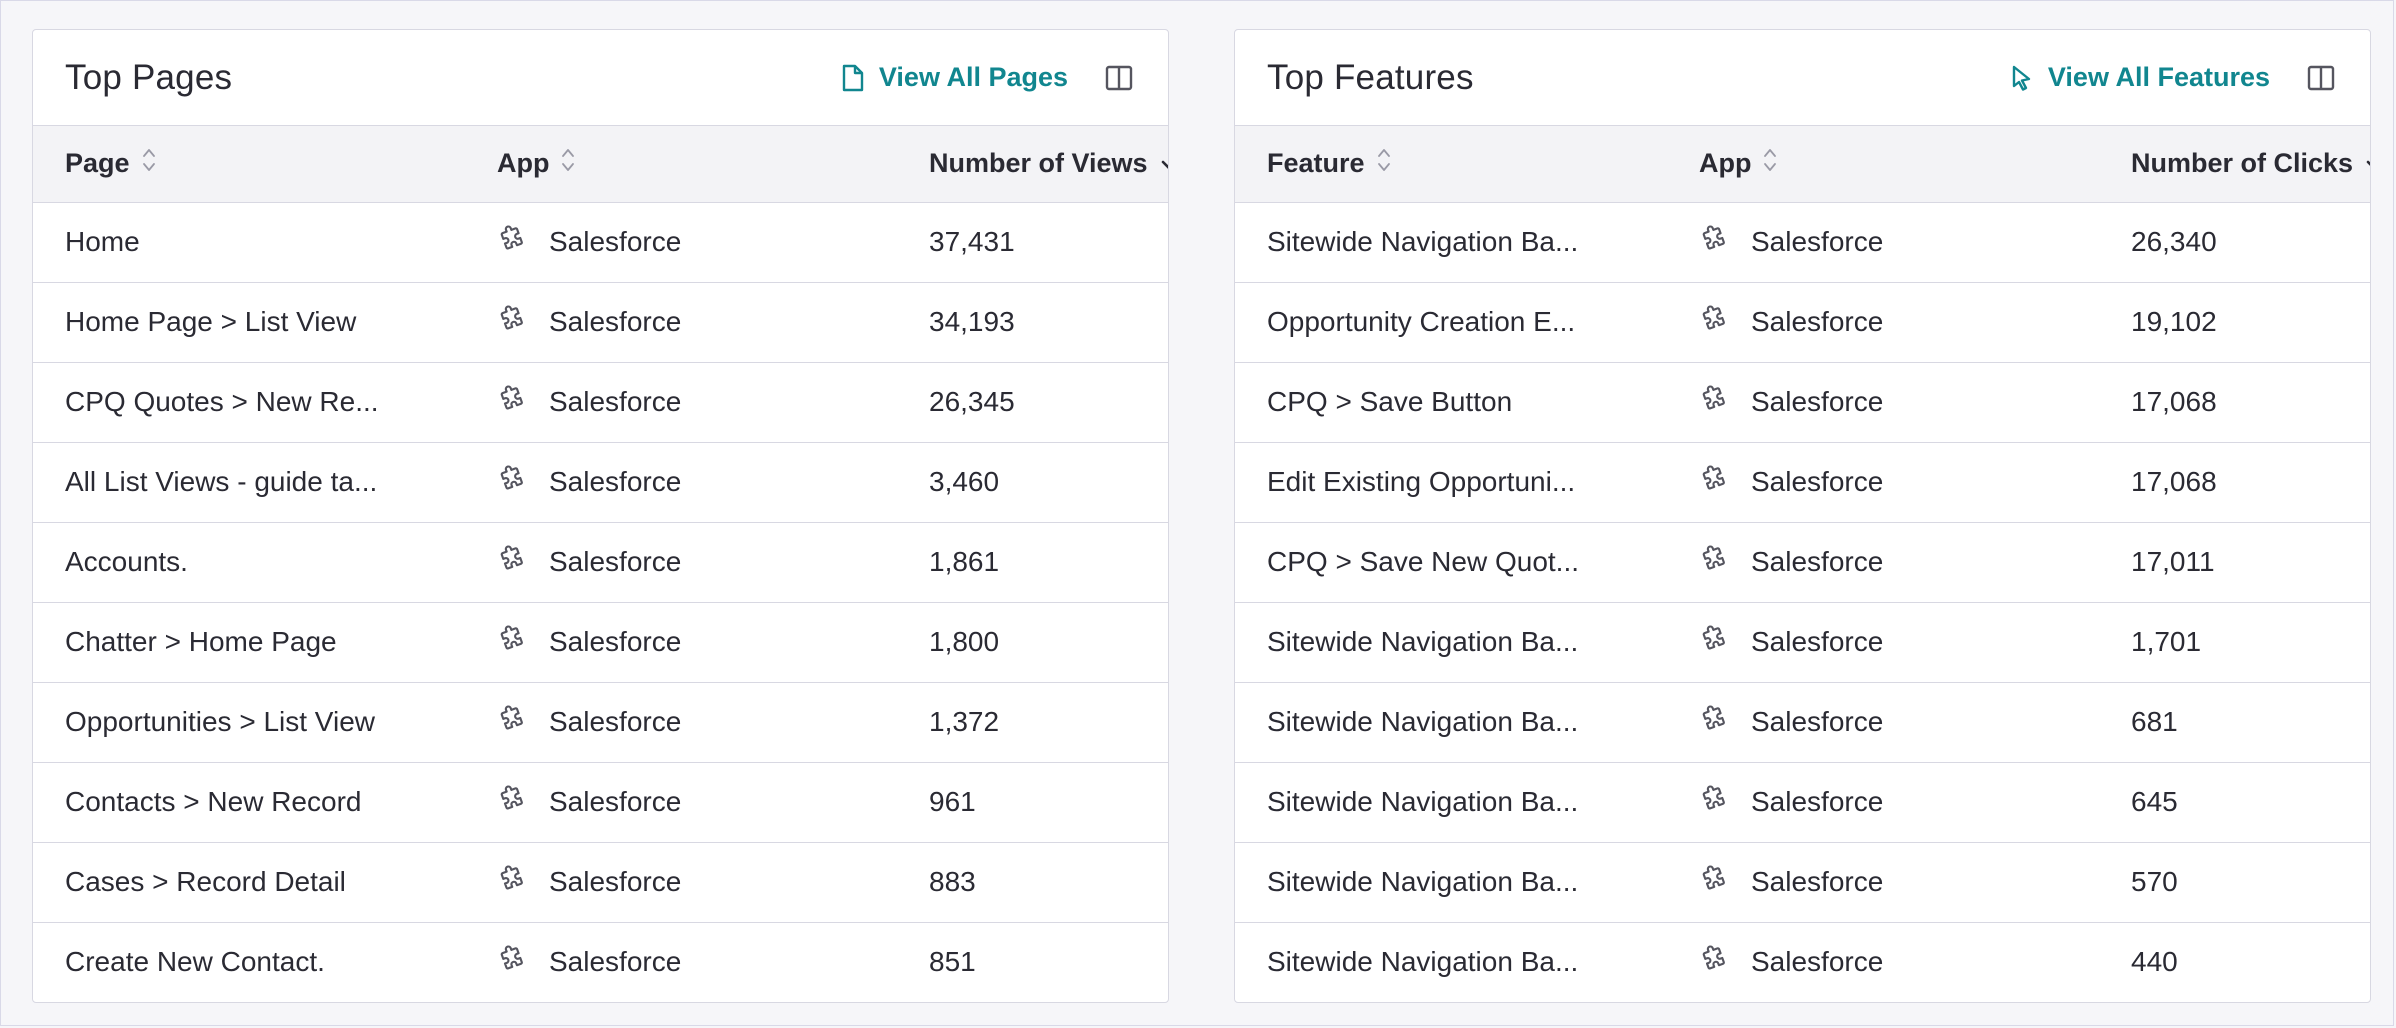 Image resolution: width=2396 pixels, height=1028 pixels. Describe the element at coordinates (2140, 77) in the screenshot. I see `view-all-features-link: View All Features` at that location.